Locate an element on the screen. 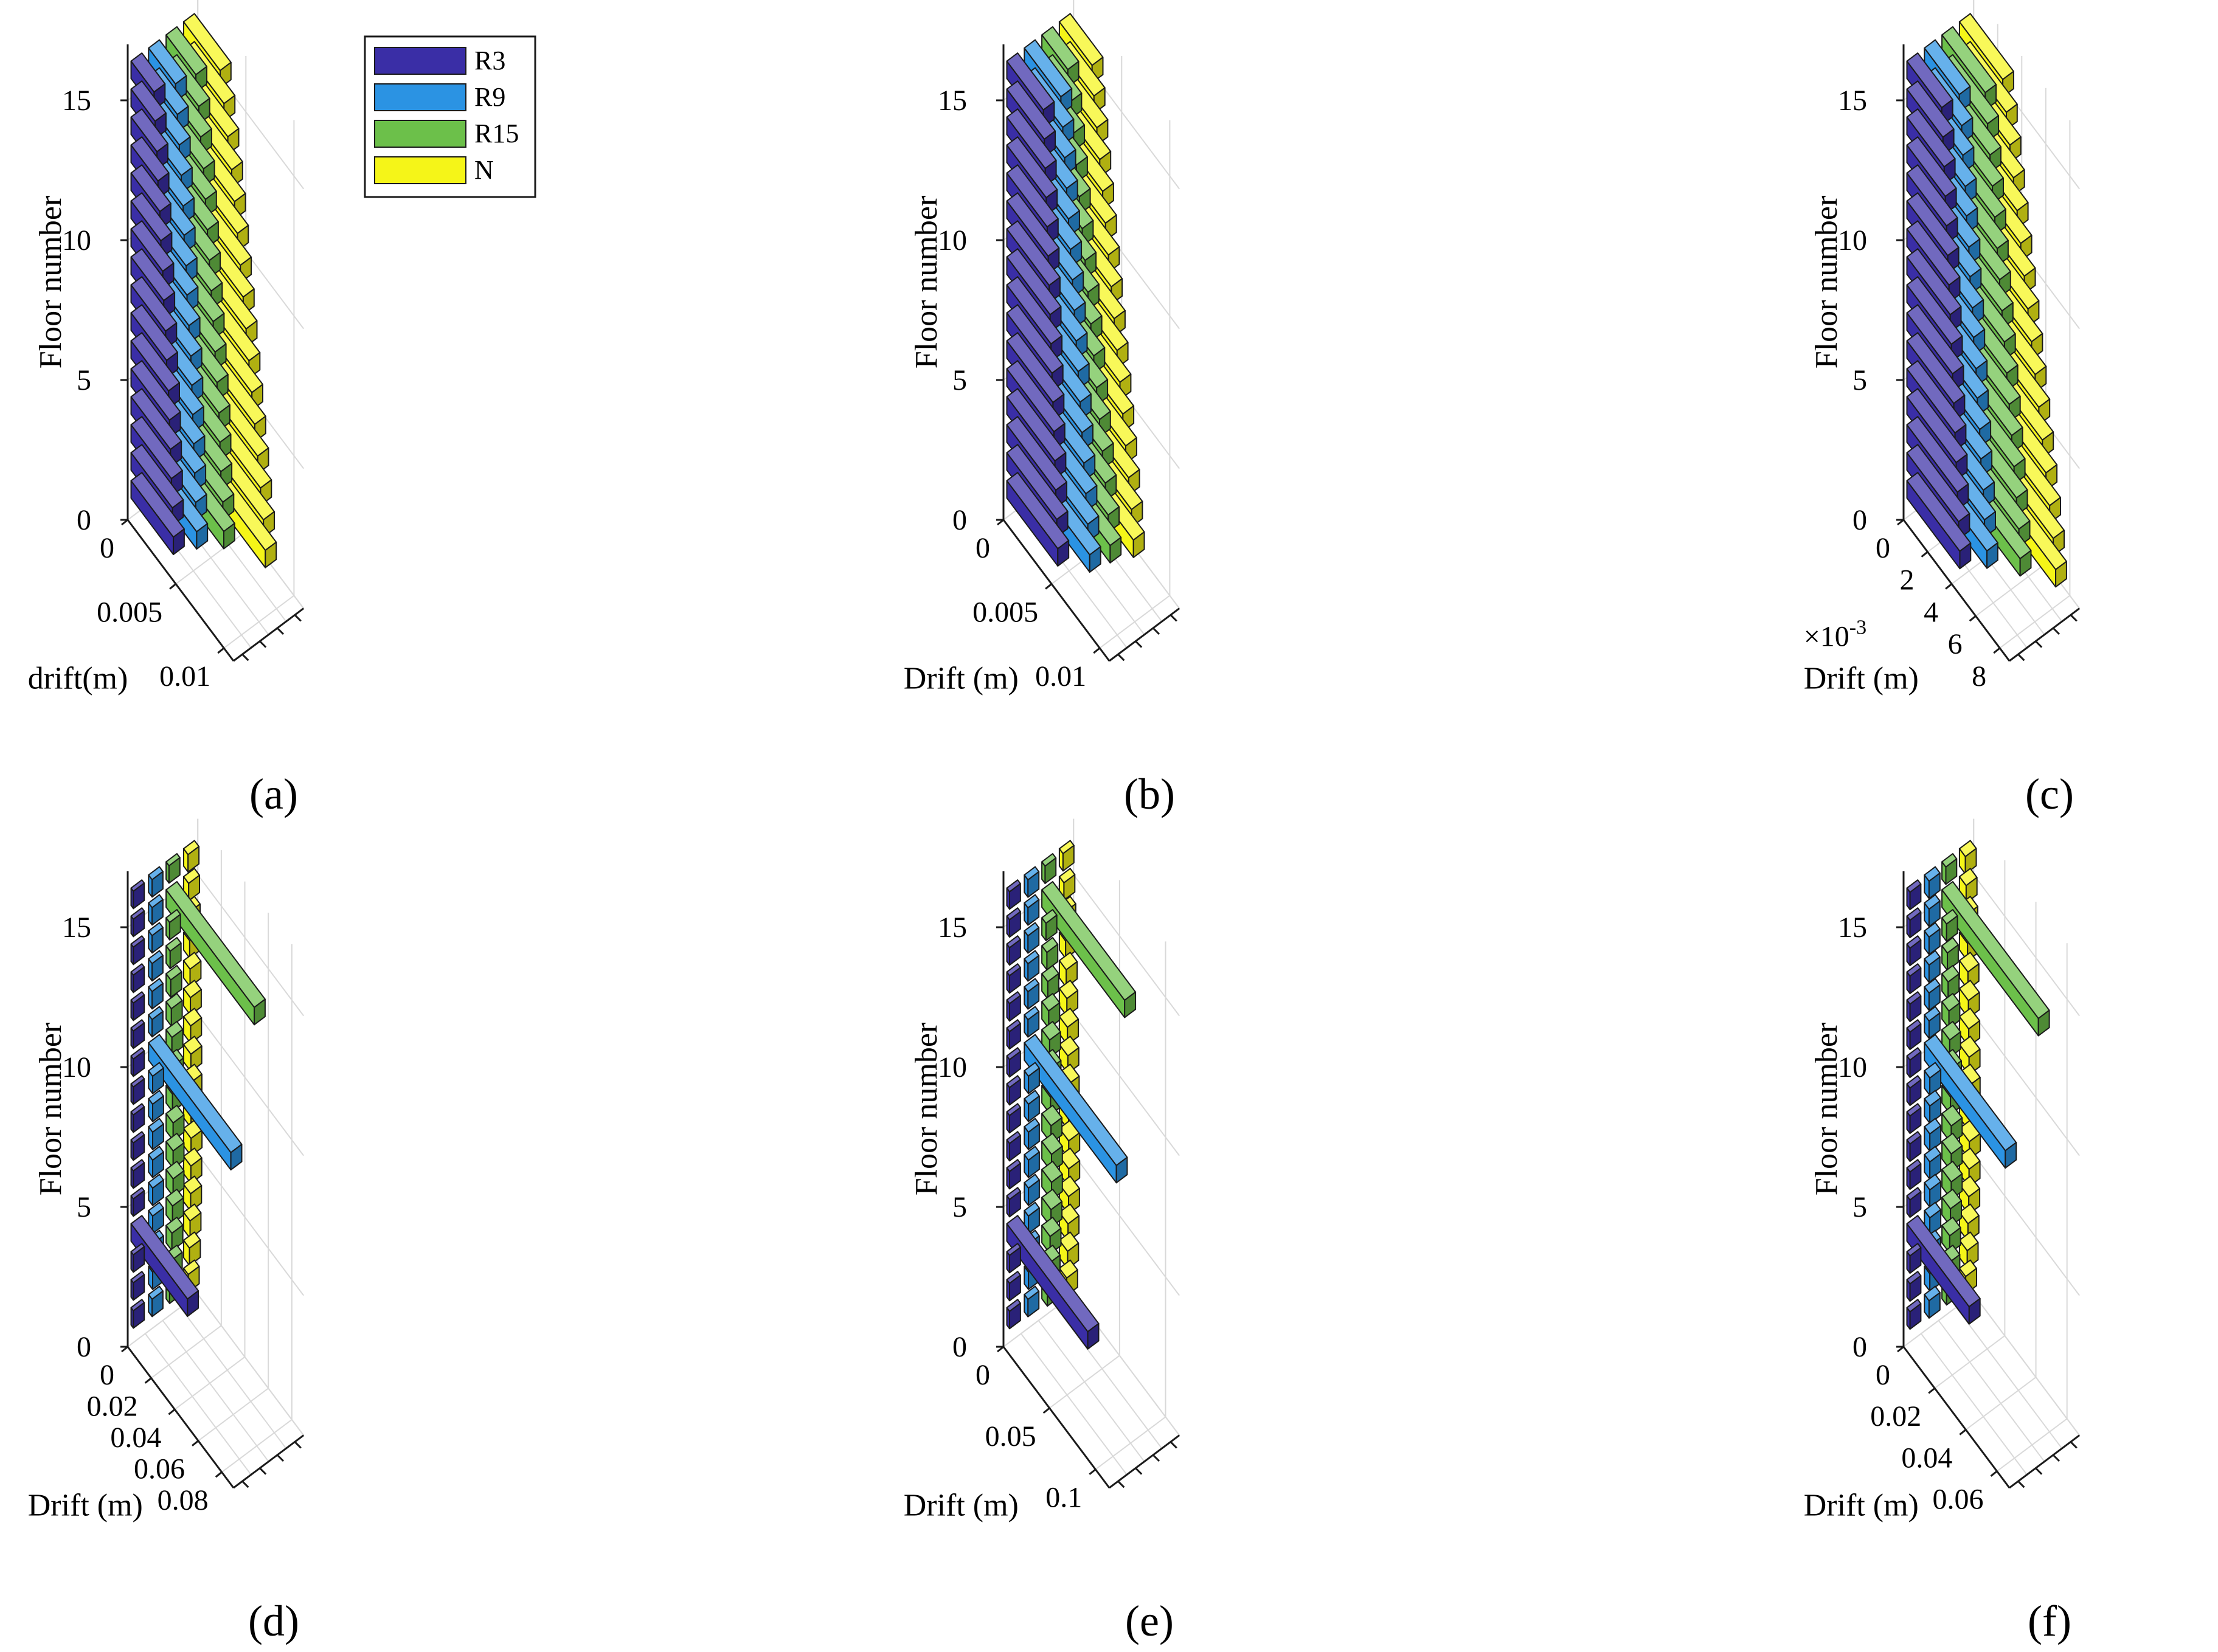  x-axis-label: Drift (m) is located at coordinates (1861, 679).